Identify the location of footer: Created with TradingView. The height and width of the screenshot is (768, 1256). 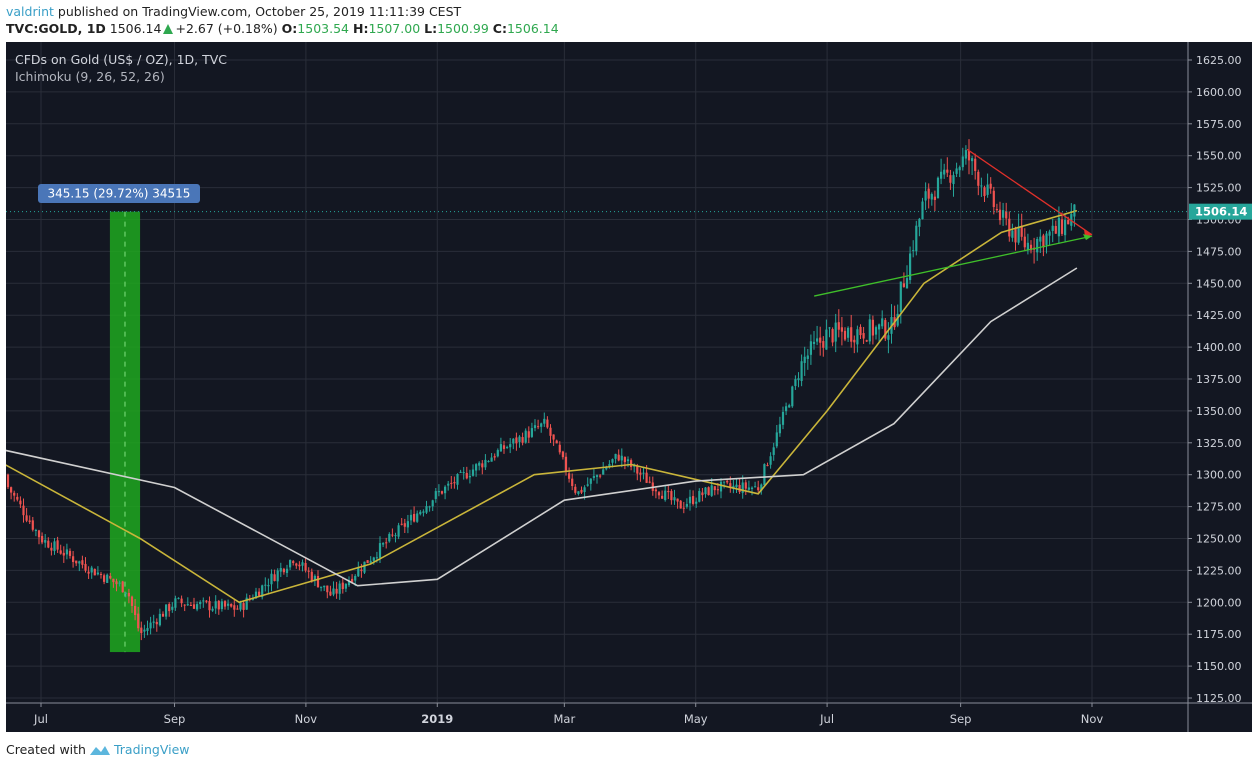
(98, 749).